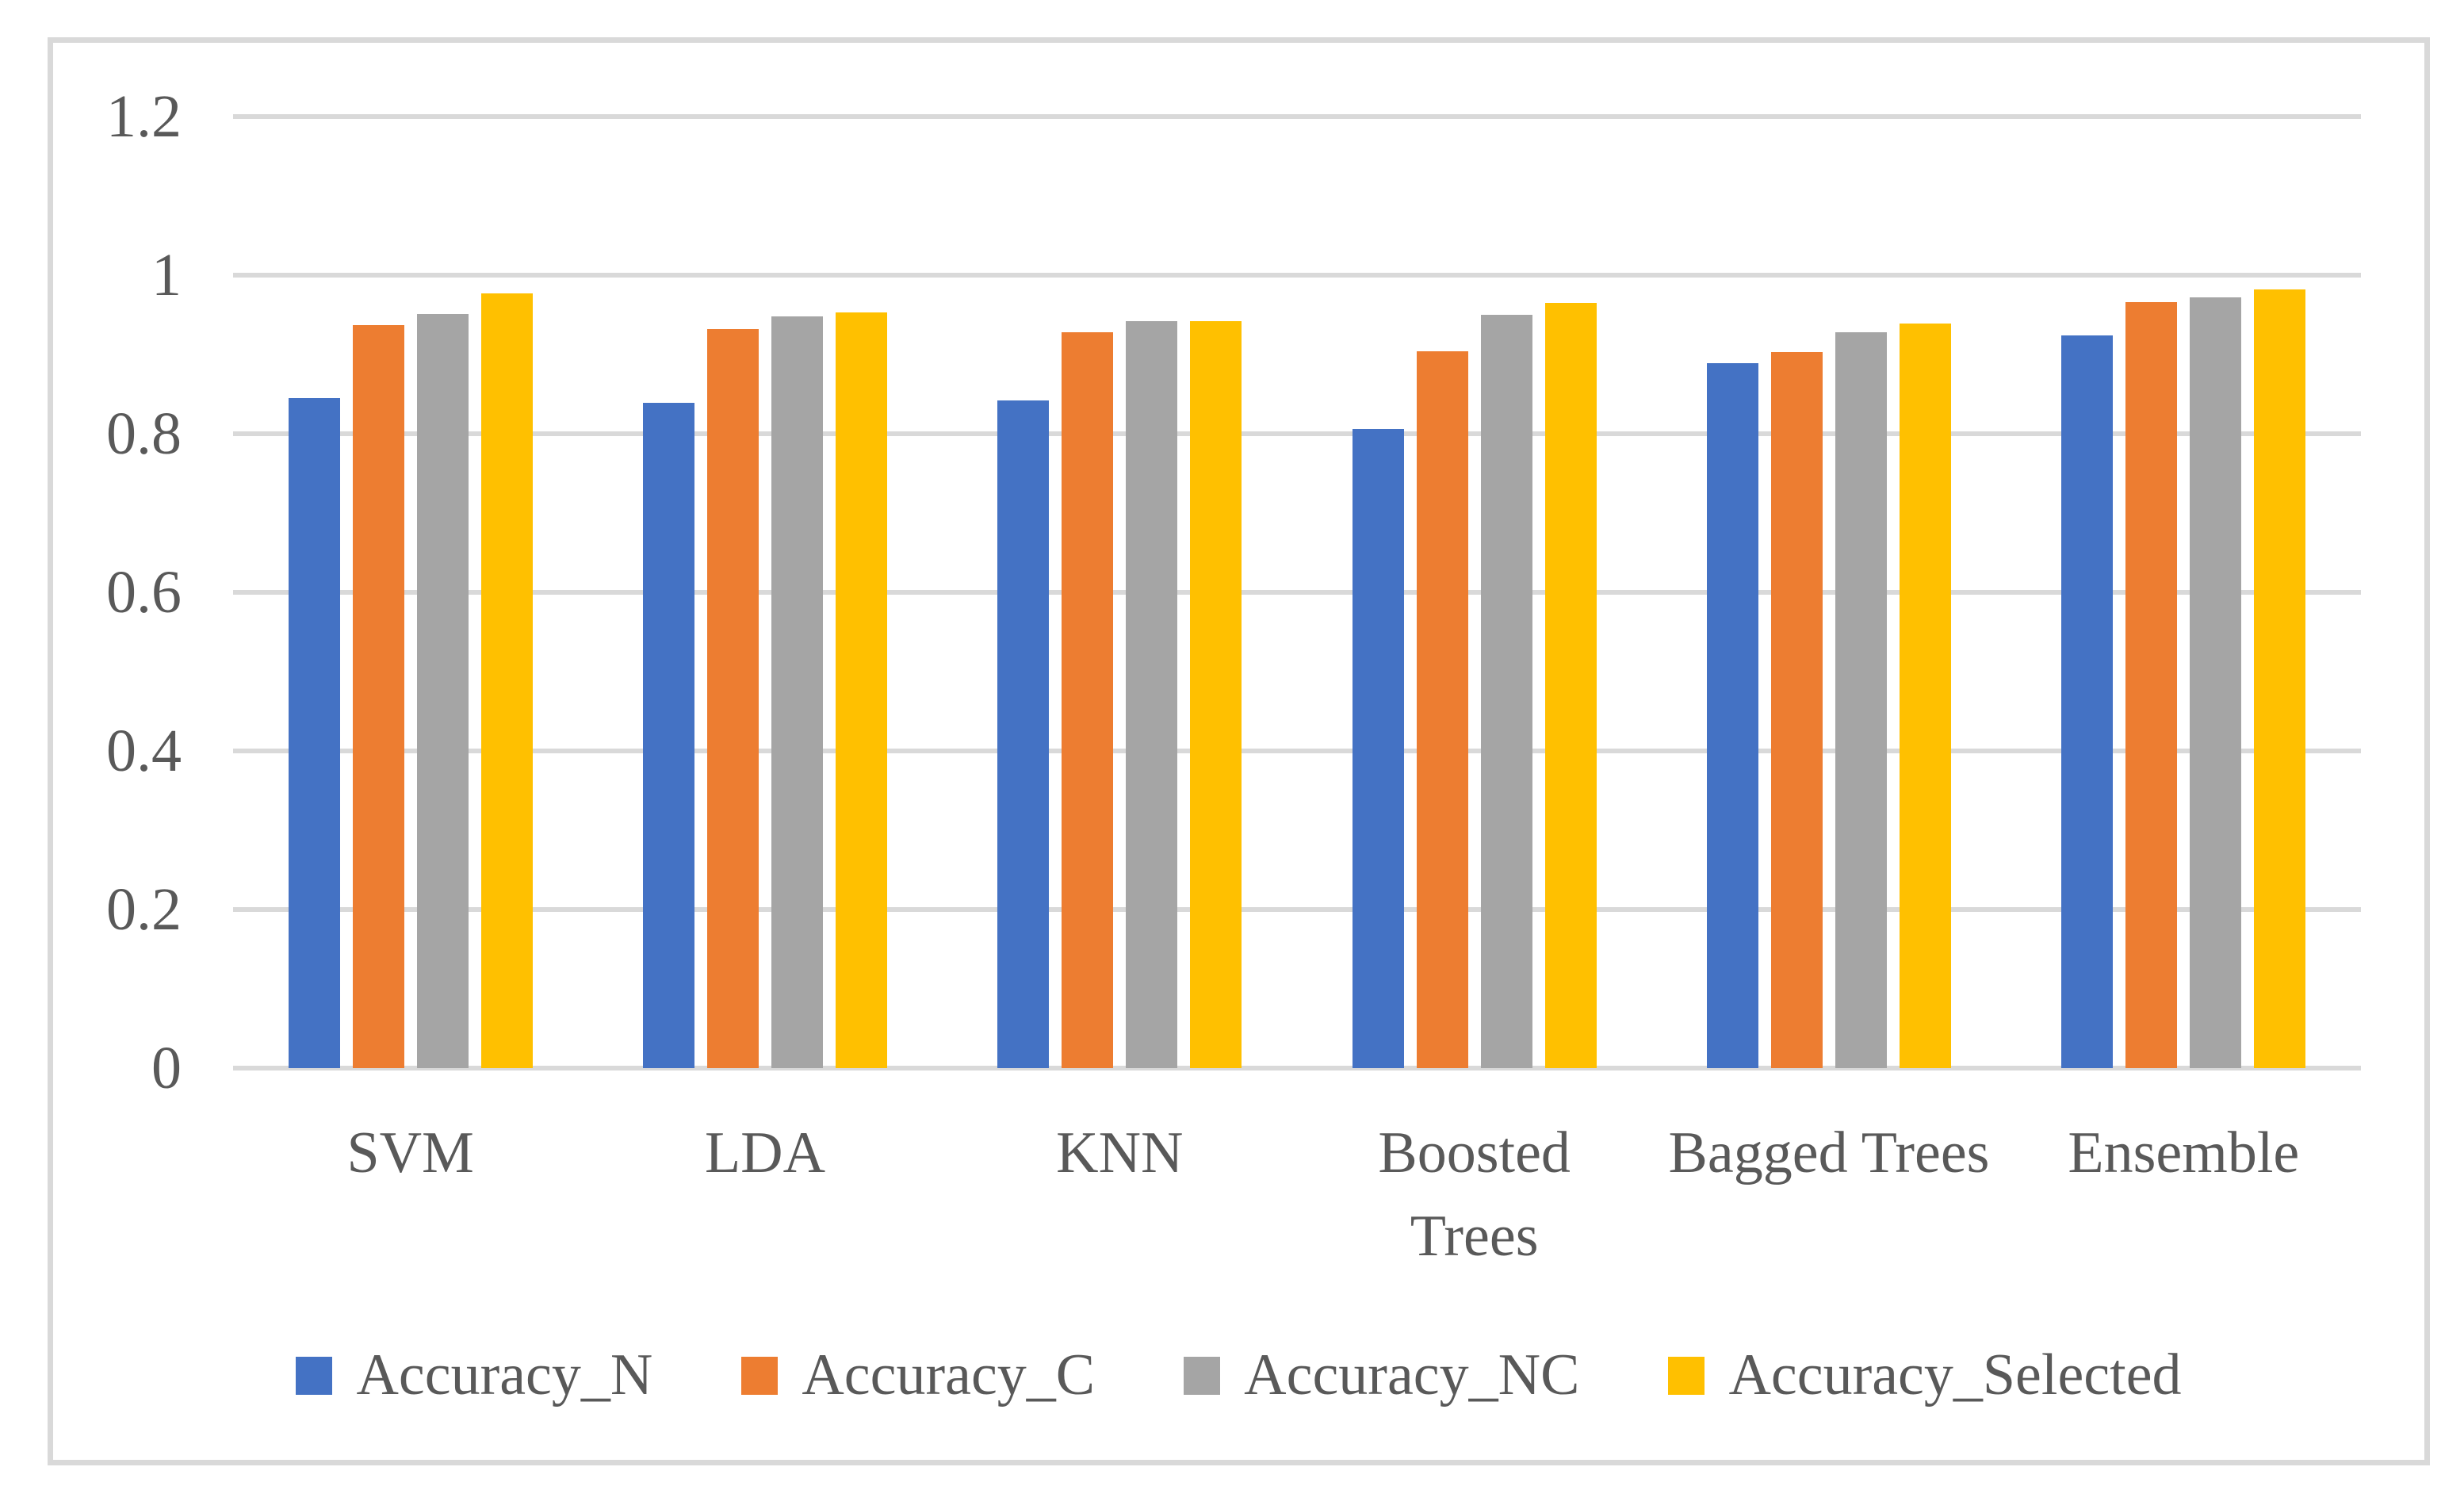 The width and height of the screenshot is (2464, 1509). I want to click on y-tick-label: 0.4, so click(144, 751).